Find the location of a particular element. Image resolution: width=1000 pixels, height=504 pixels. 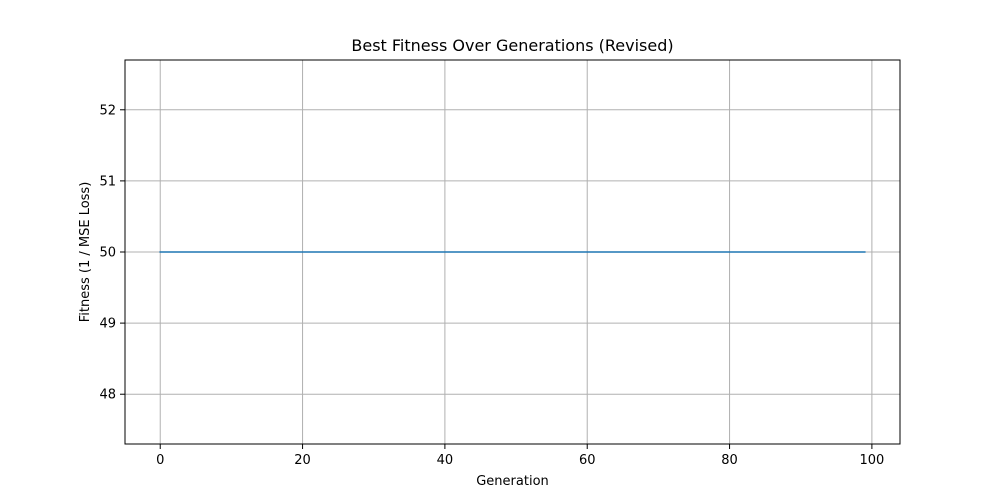

y-tick-label: 52 is located at coordinates (107, 110).